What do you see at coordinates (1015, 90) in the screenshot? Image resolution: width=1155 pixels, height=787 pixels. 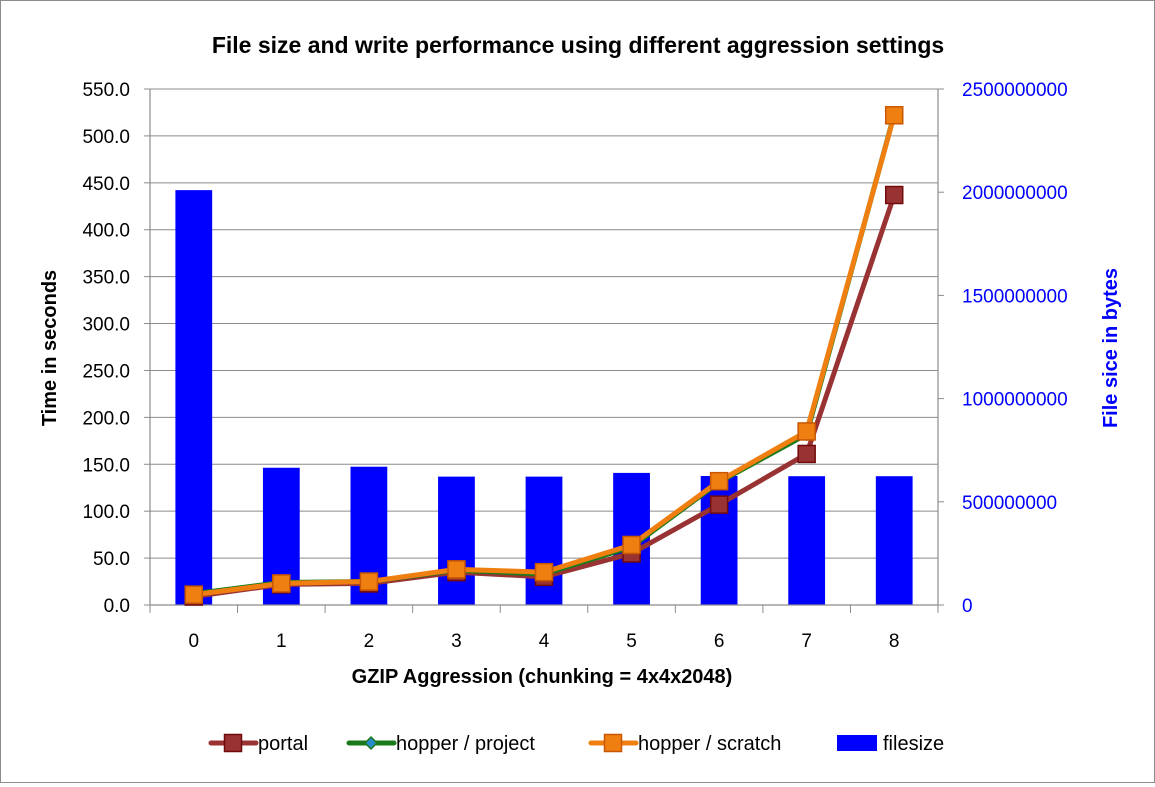 I see `y2-tick-label: 2500000000` at bounding box center [1015, 90].